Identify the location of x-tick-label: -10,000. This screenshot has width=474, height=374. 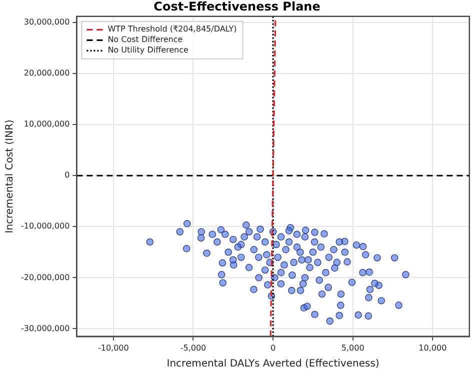
(113, 347).